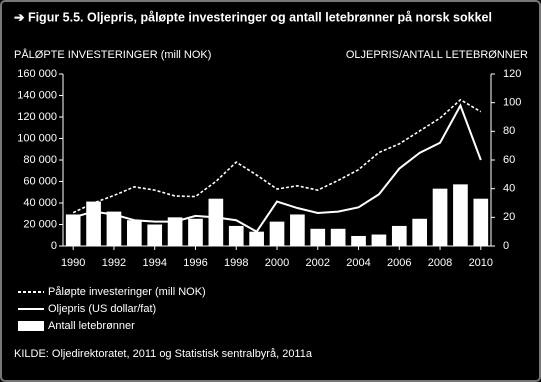 This screenshot has height=382, width=541. Describe the element at coordinates (37, 117) in the screenshot. I see `y-tick-label: 120 000` at that location.